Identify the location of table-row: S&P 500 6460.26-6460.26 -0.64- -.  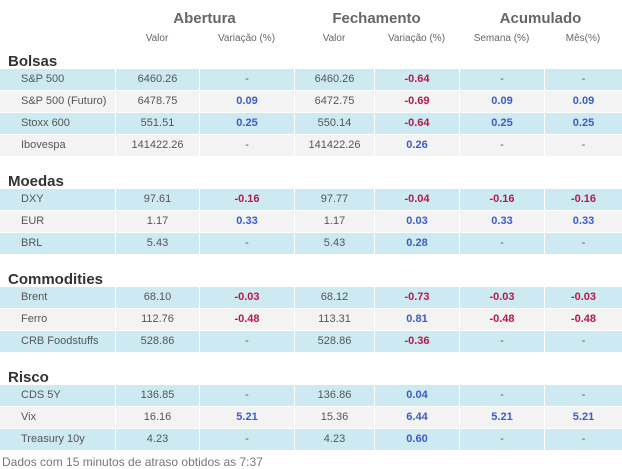
(311, 79).